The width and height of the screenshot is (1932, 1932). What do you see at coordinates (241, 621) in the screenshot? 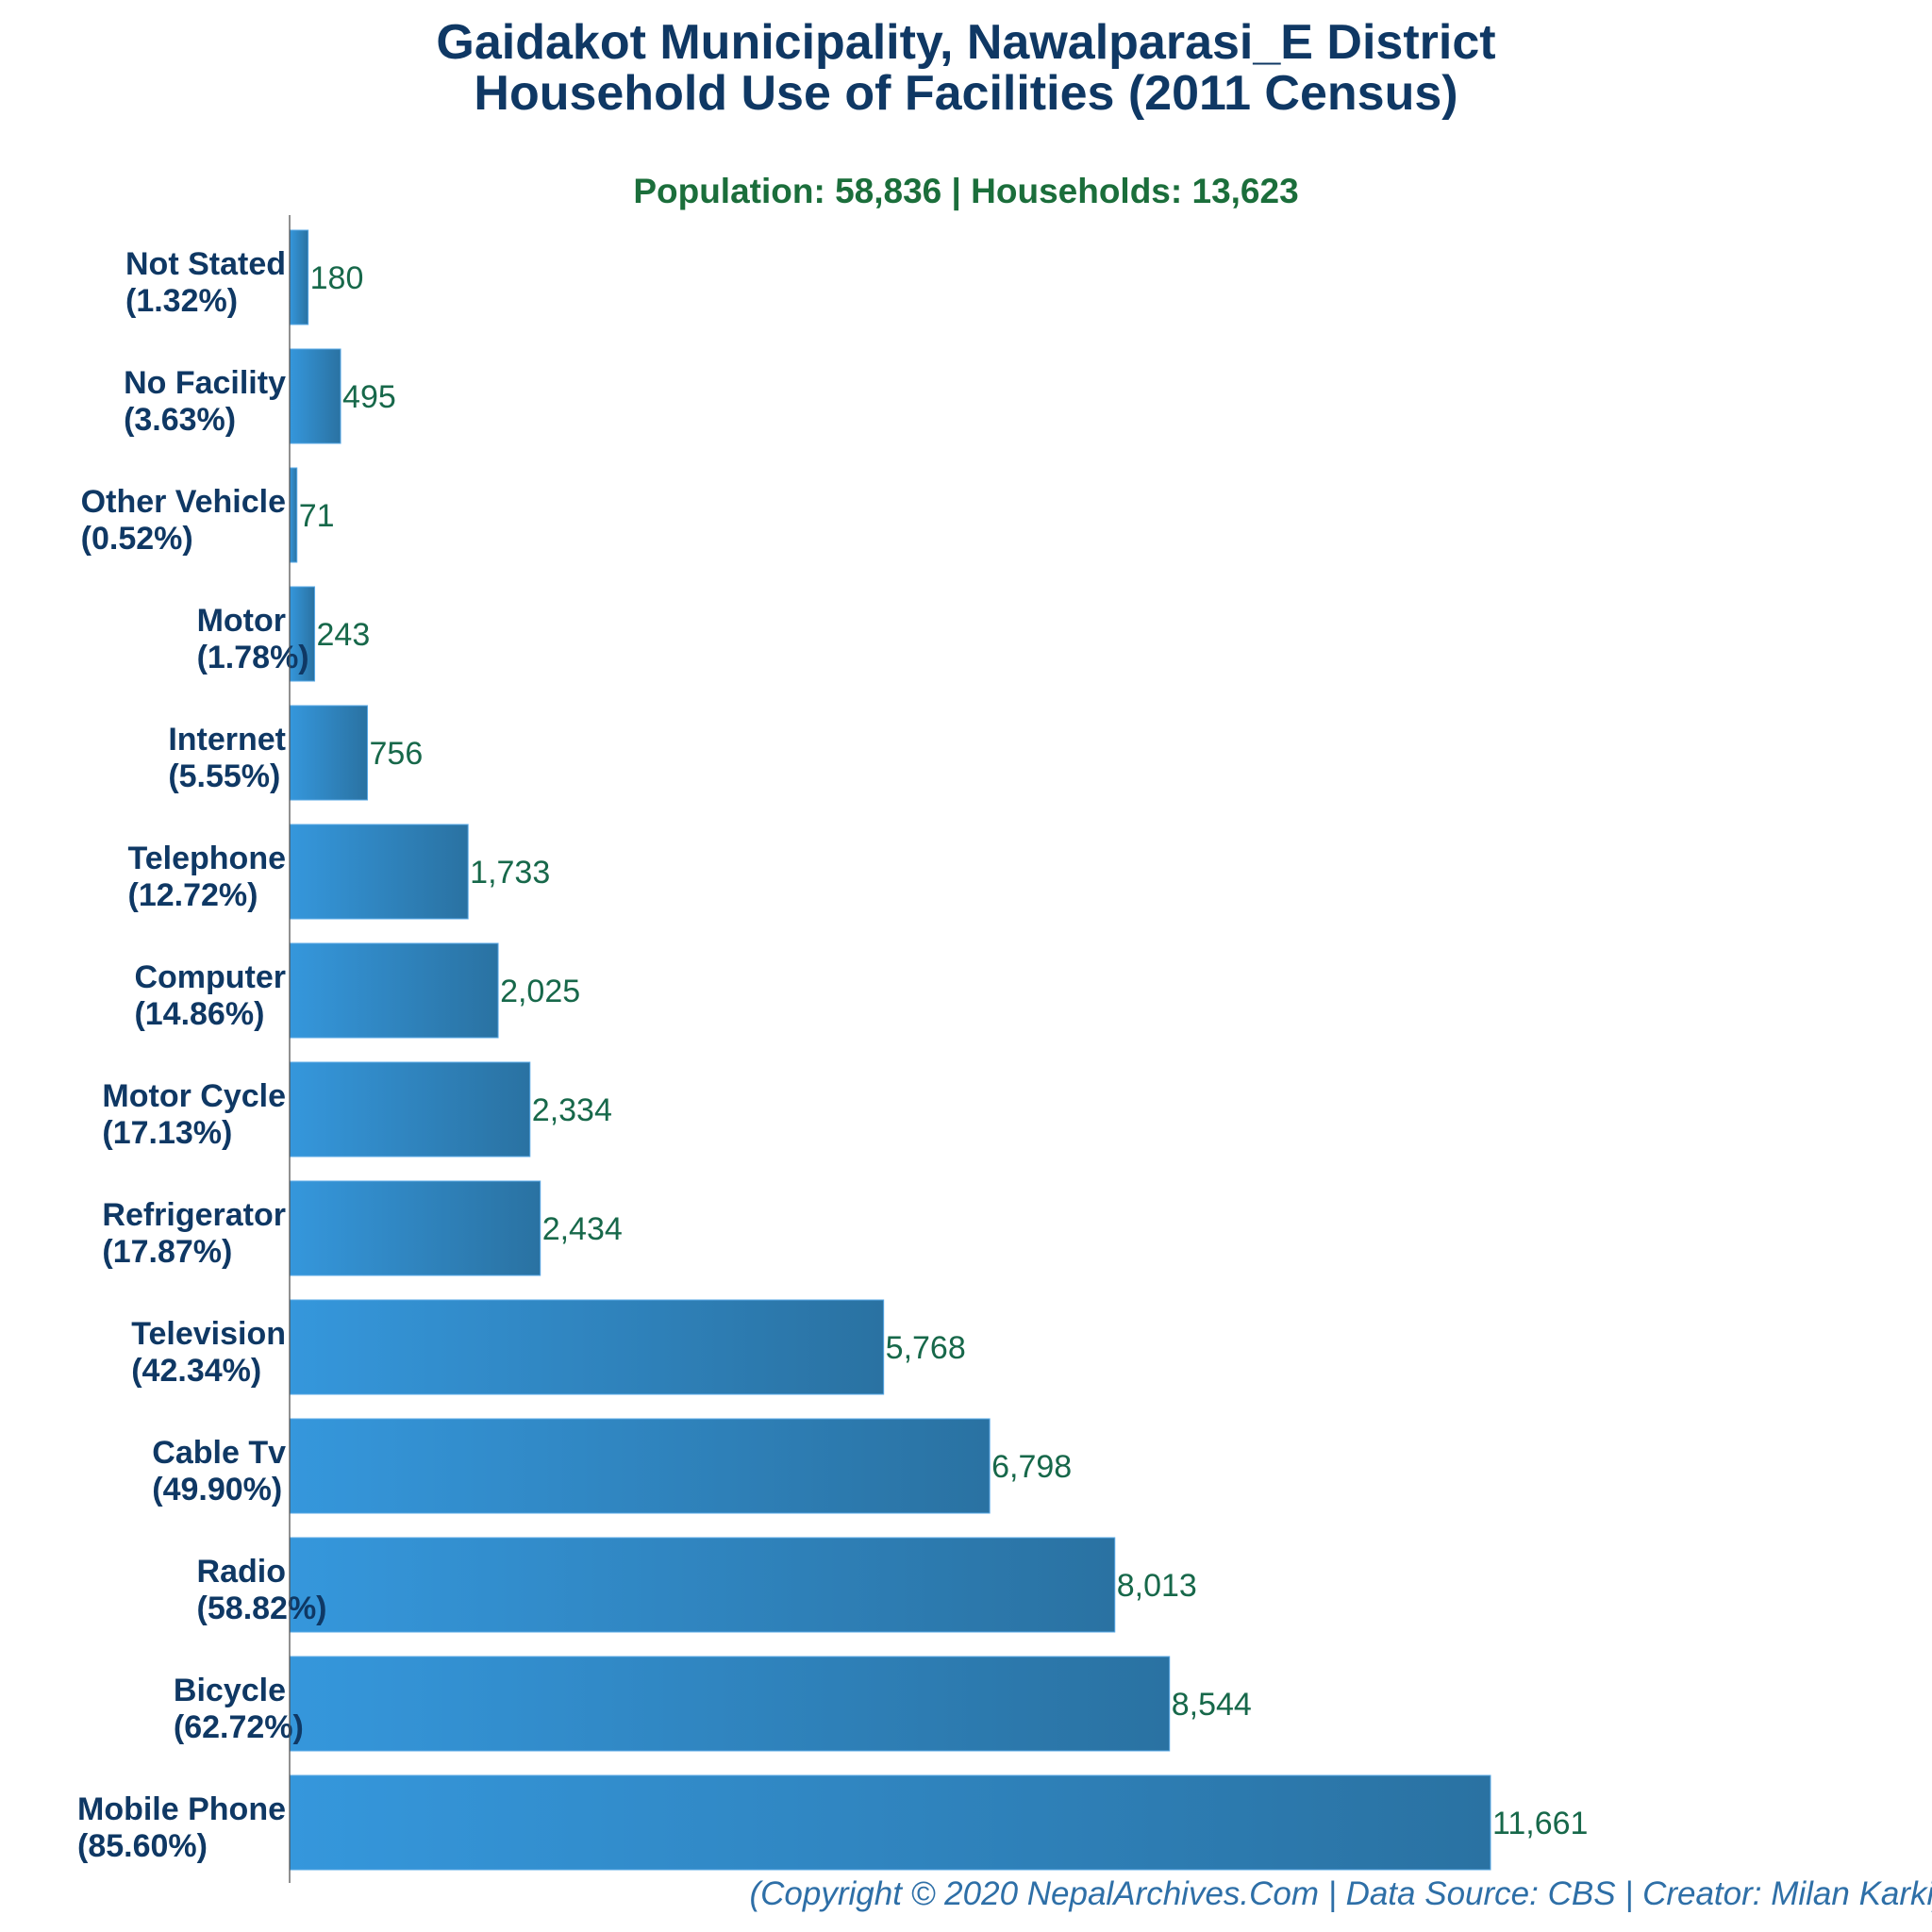
I see `category-label: Motor` at bounding box center [241, 621].